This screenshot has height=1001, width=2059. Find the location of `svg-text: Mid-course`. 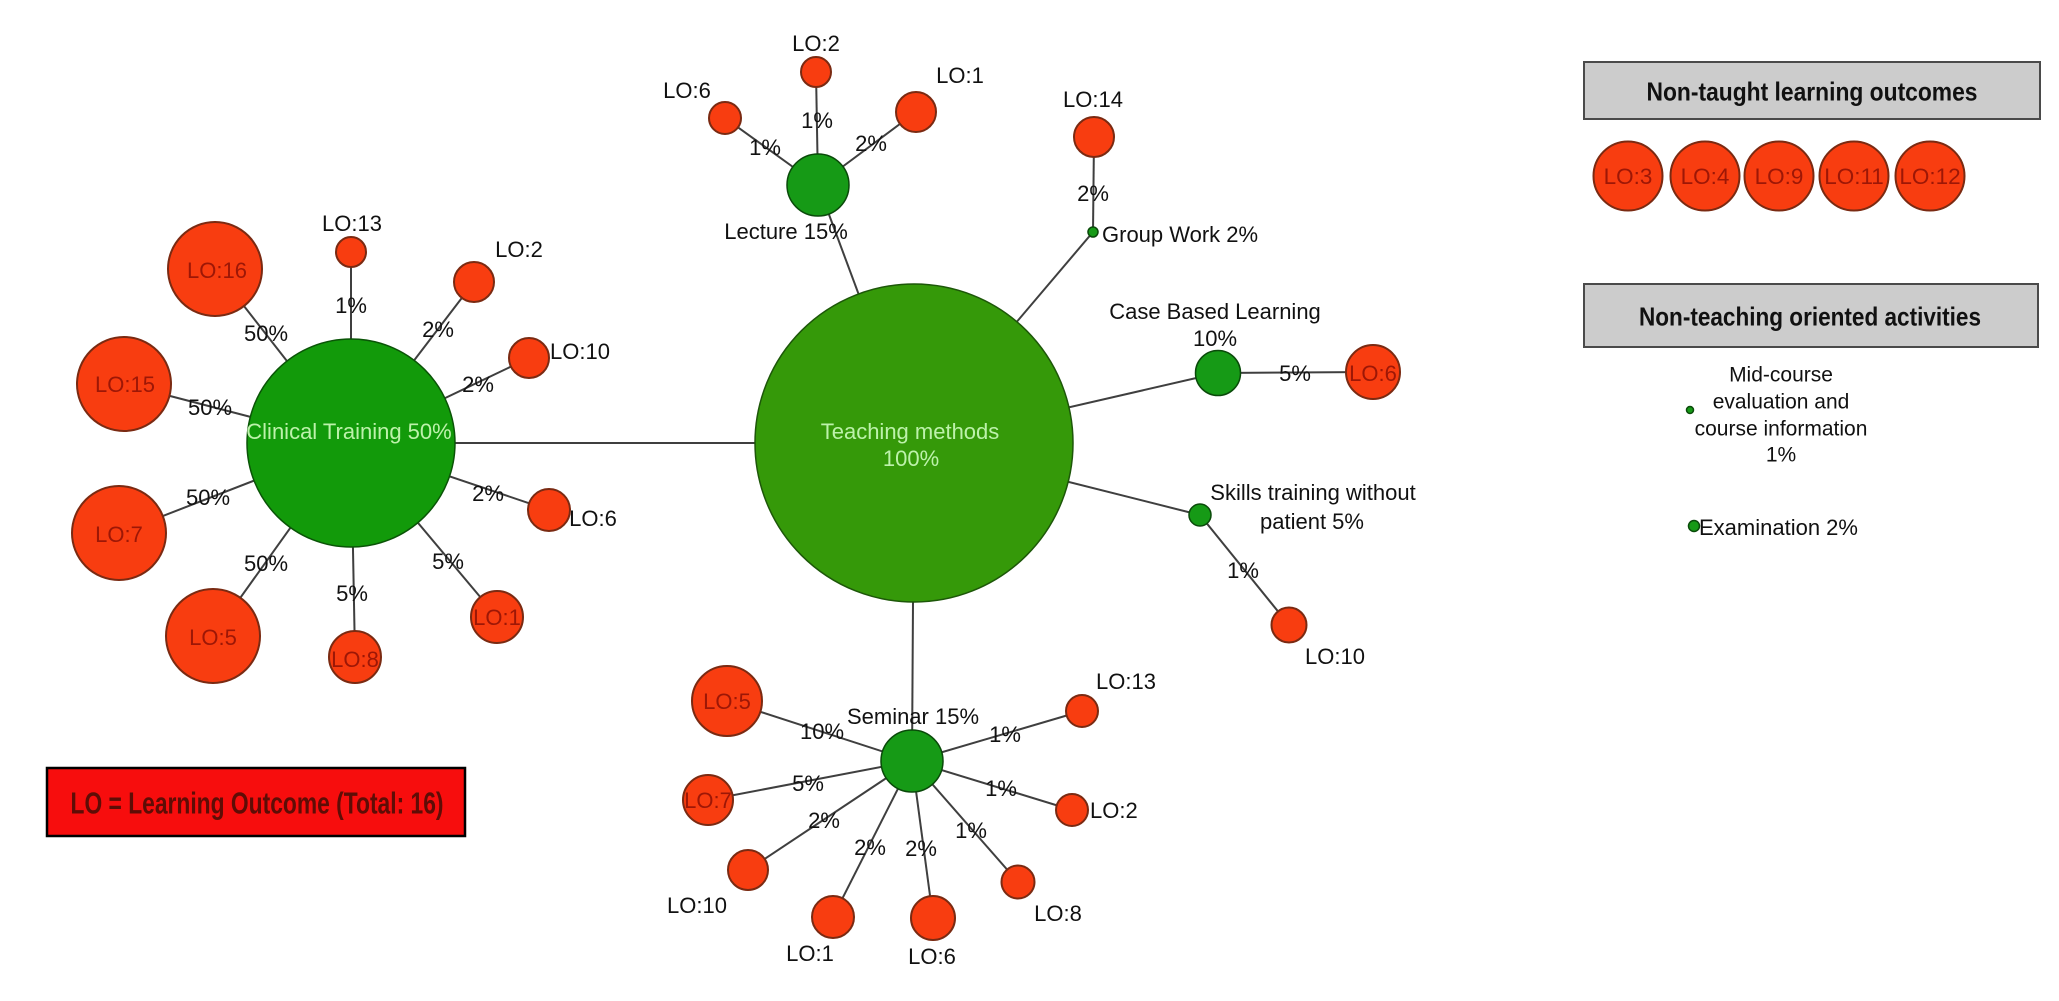

svg-text: Mid-course is located at coordinates (1781, 375).